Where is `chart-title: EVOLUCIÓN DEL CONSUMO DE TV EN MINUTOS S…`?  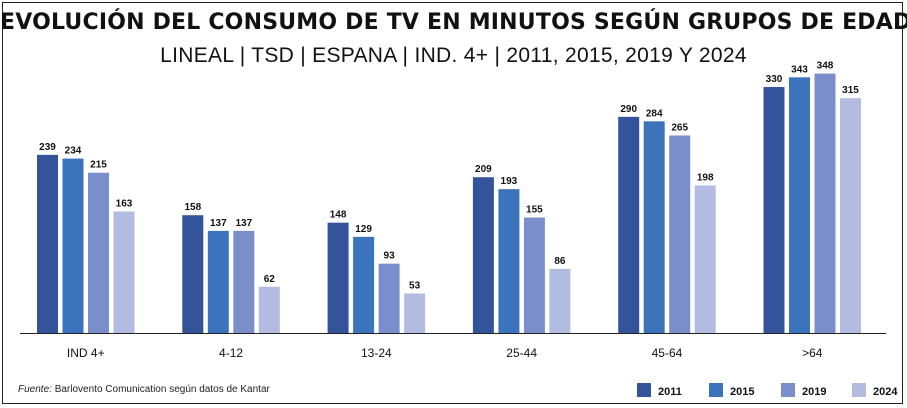
chart-title: EVOLUCIÓN DEL CONSUMO DE TV EN MINUTOS S… is located at coordinates (453, 22).